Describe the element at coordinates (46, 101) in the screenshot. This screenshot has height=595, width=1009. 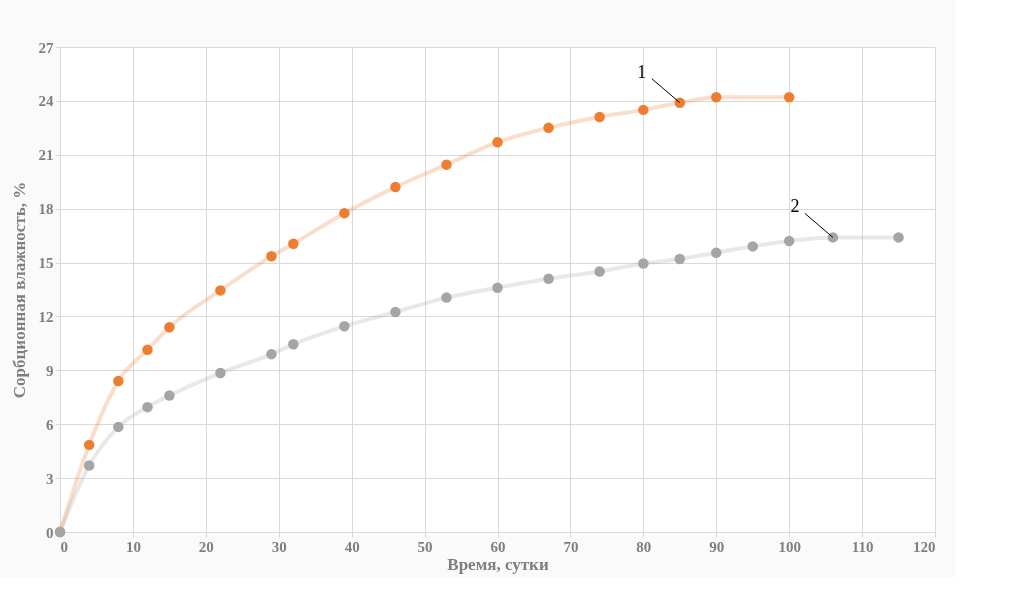
I see `y-tick-label: 24` at that location.